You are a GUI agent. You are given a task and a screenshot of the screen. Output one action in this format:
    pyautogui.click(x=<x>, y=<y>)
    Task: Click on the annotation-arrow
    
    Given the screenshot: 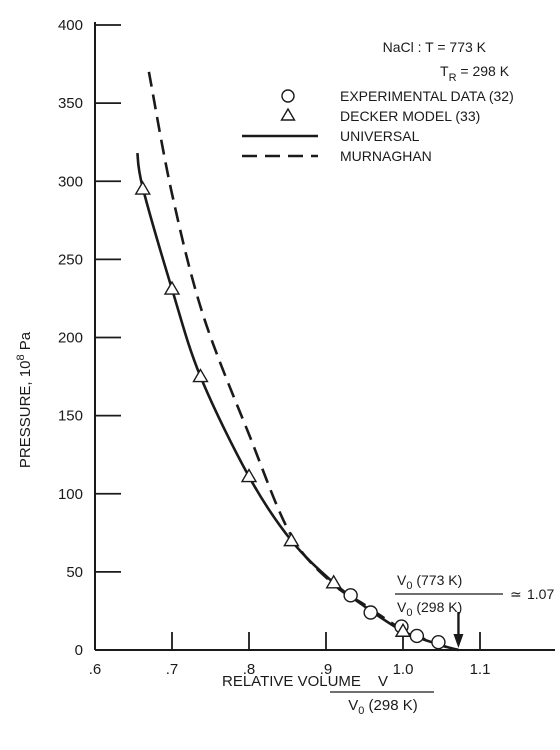 What is the action you would take?
    pyautogui.click(x=458, y=630)
    